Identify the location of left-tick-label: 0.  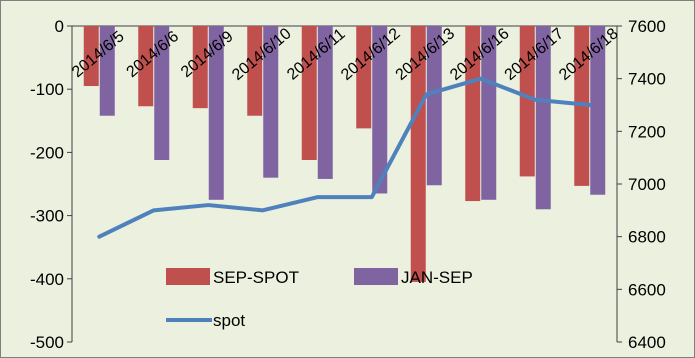
(59, 26).